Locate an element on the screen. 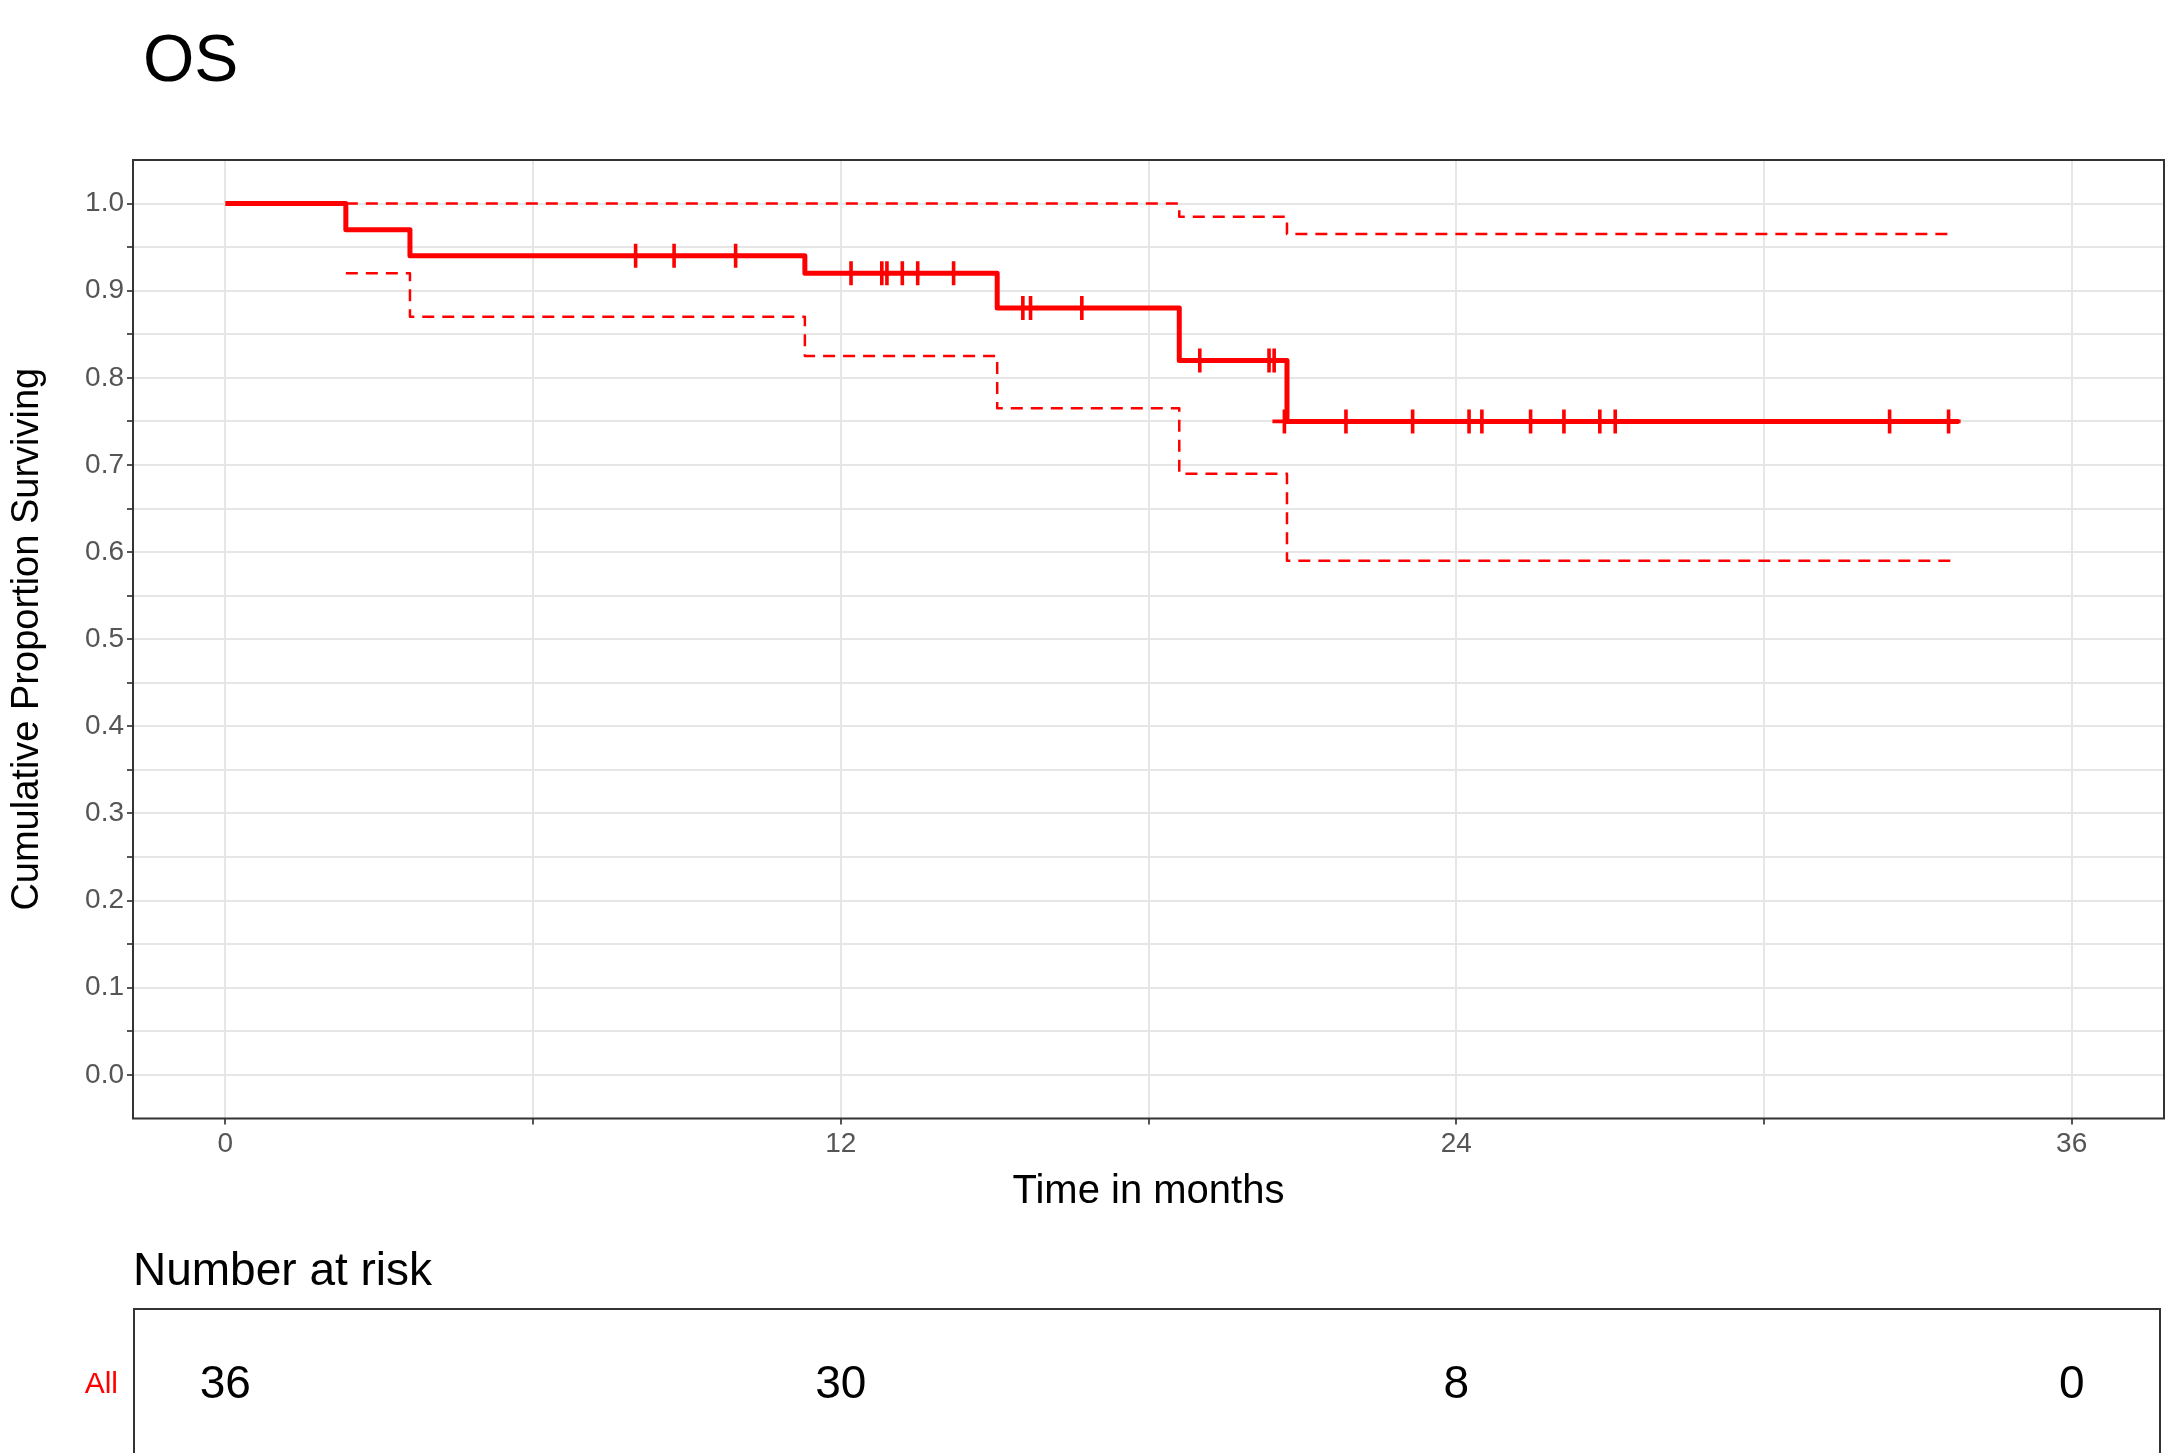 This screenshot has width=2168, height=1453. x-axis-title: Time in months is located at coordinates (1148, 1189).